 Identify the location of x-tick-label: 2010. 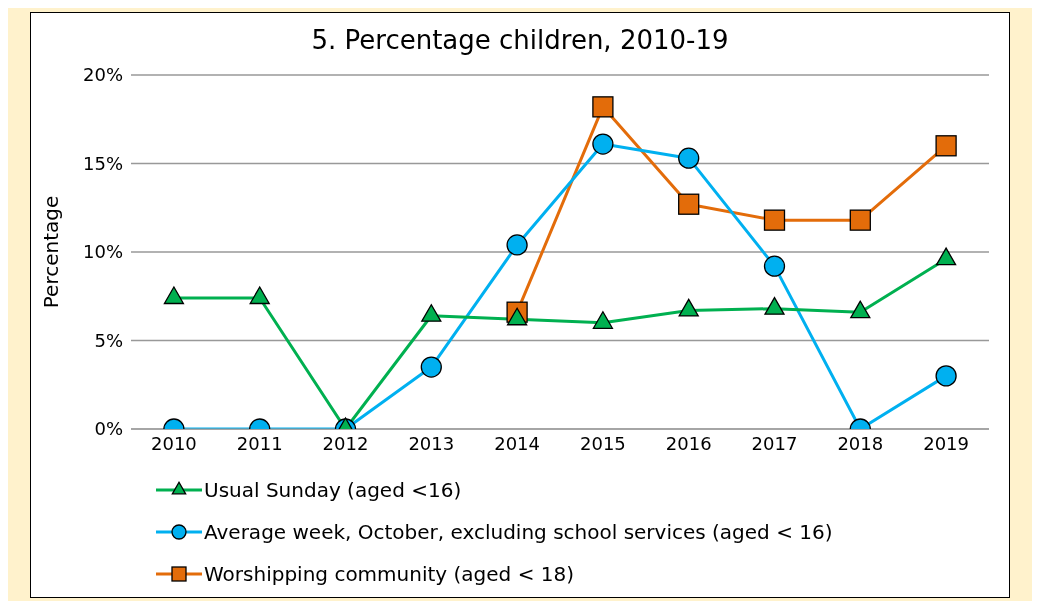
(173, 443).